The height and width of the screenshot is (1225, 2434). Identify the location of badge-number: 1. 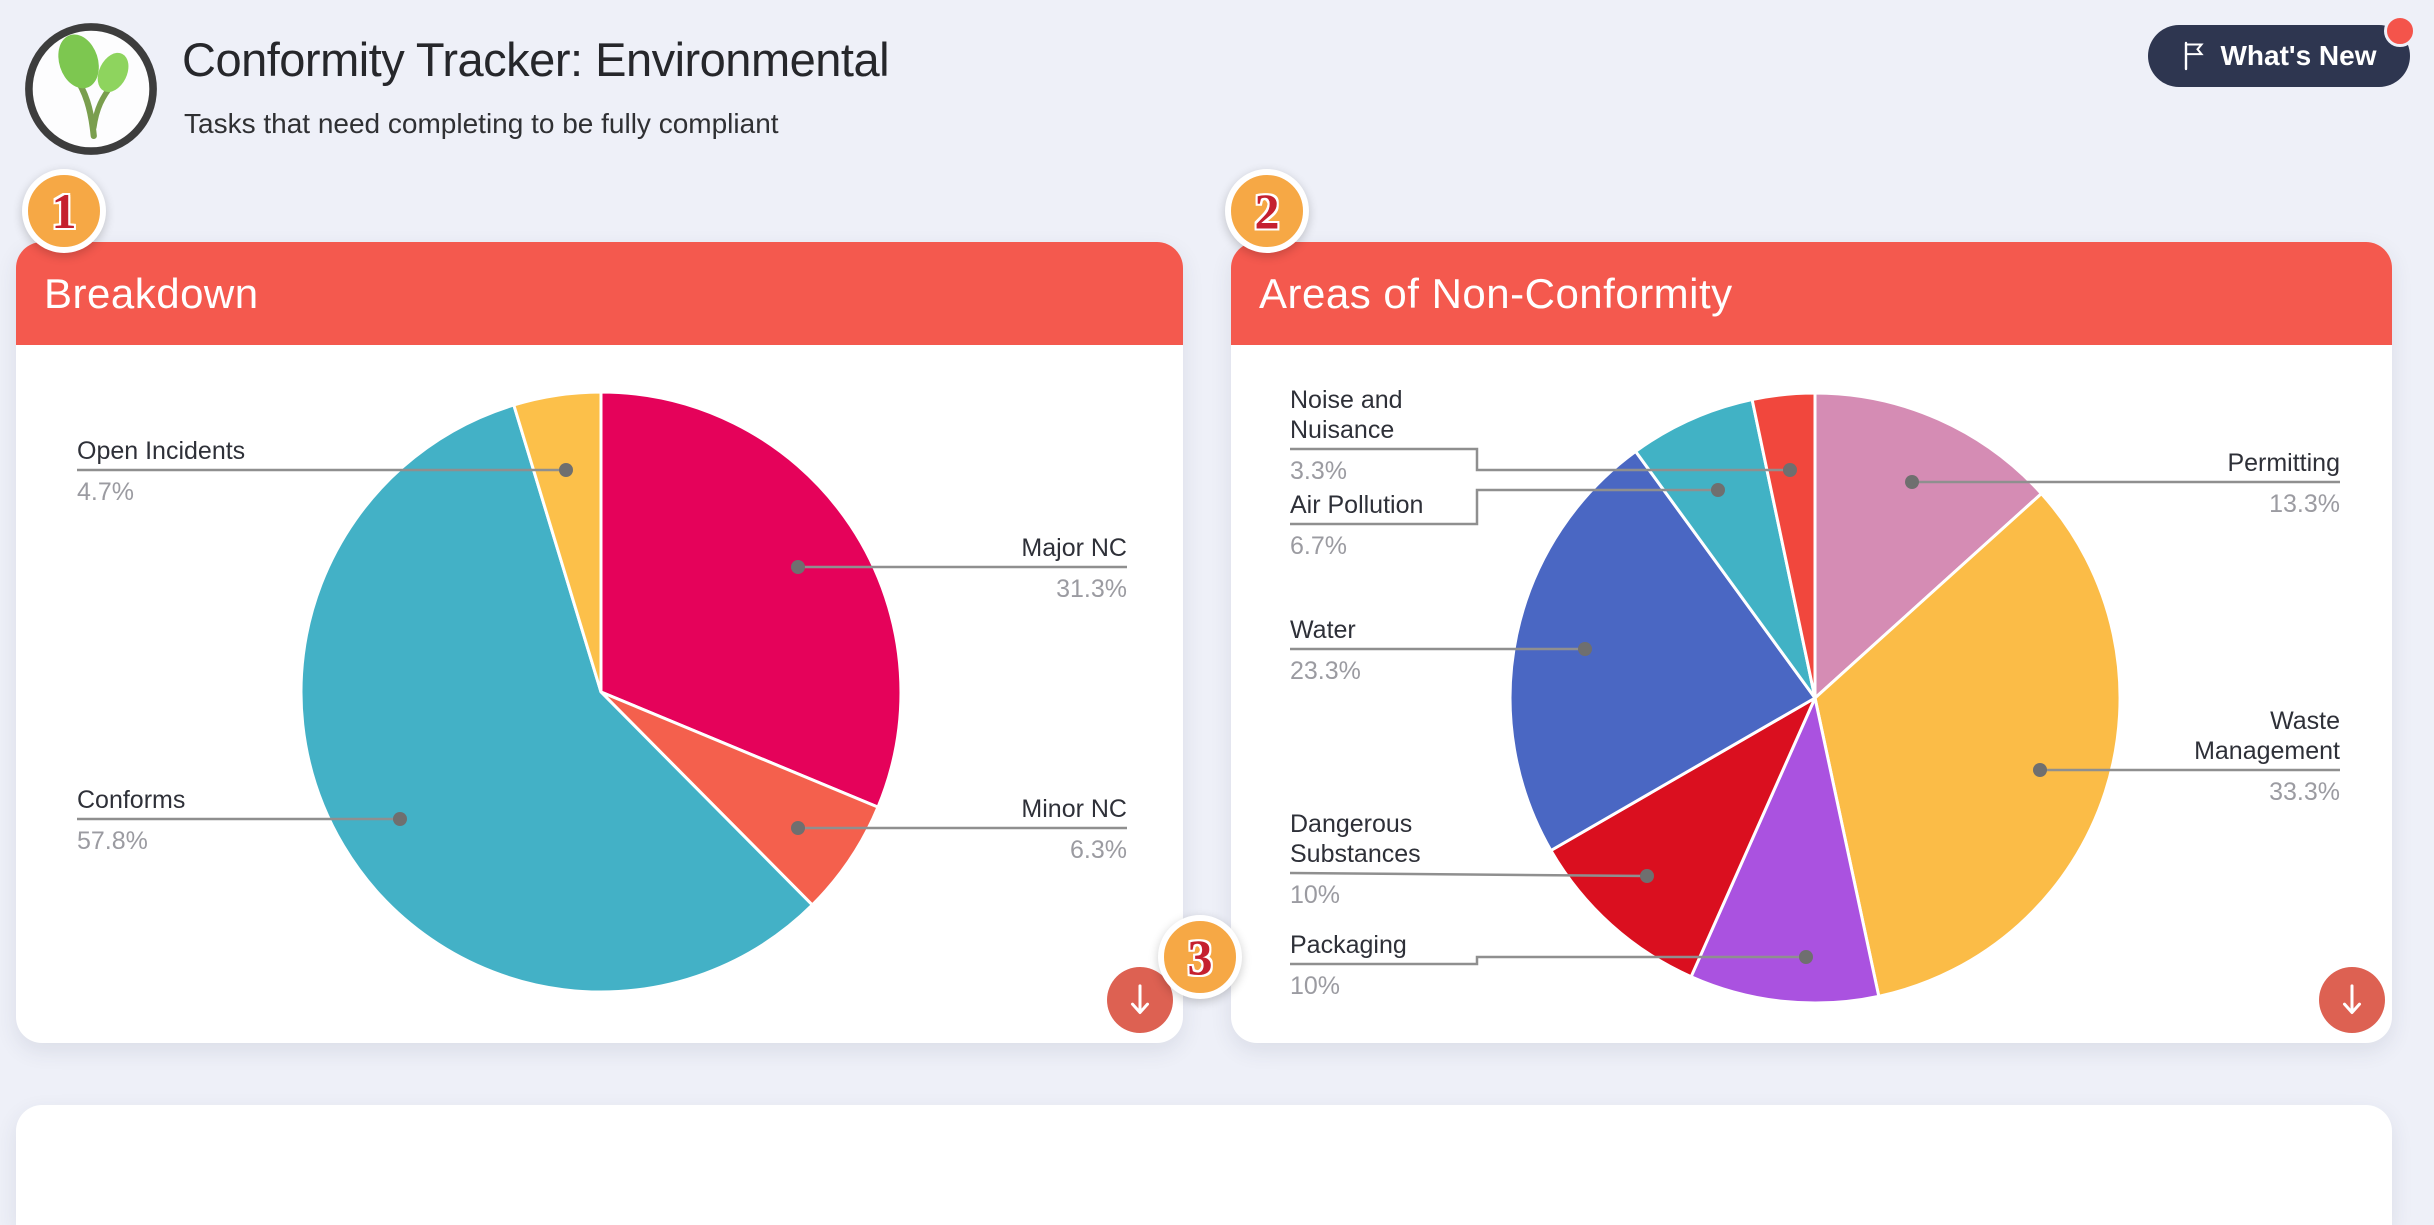
(64, 211).